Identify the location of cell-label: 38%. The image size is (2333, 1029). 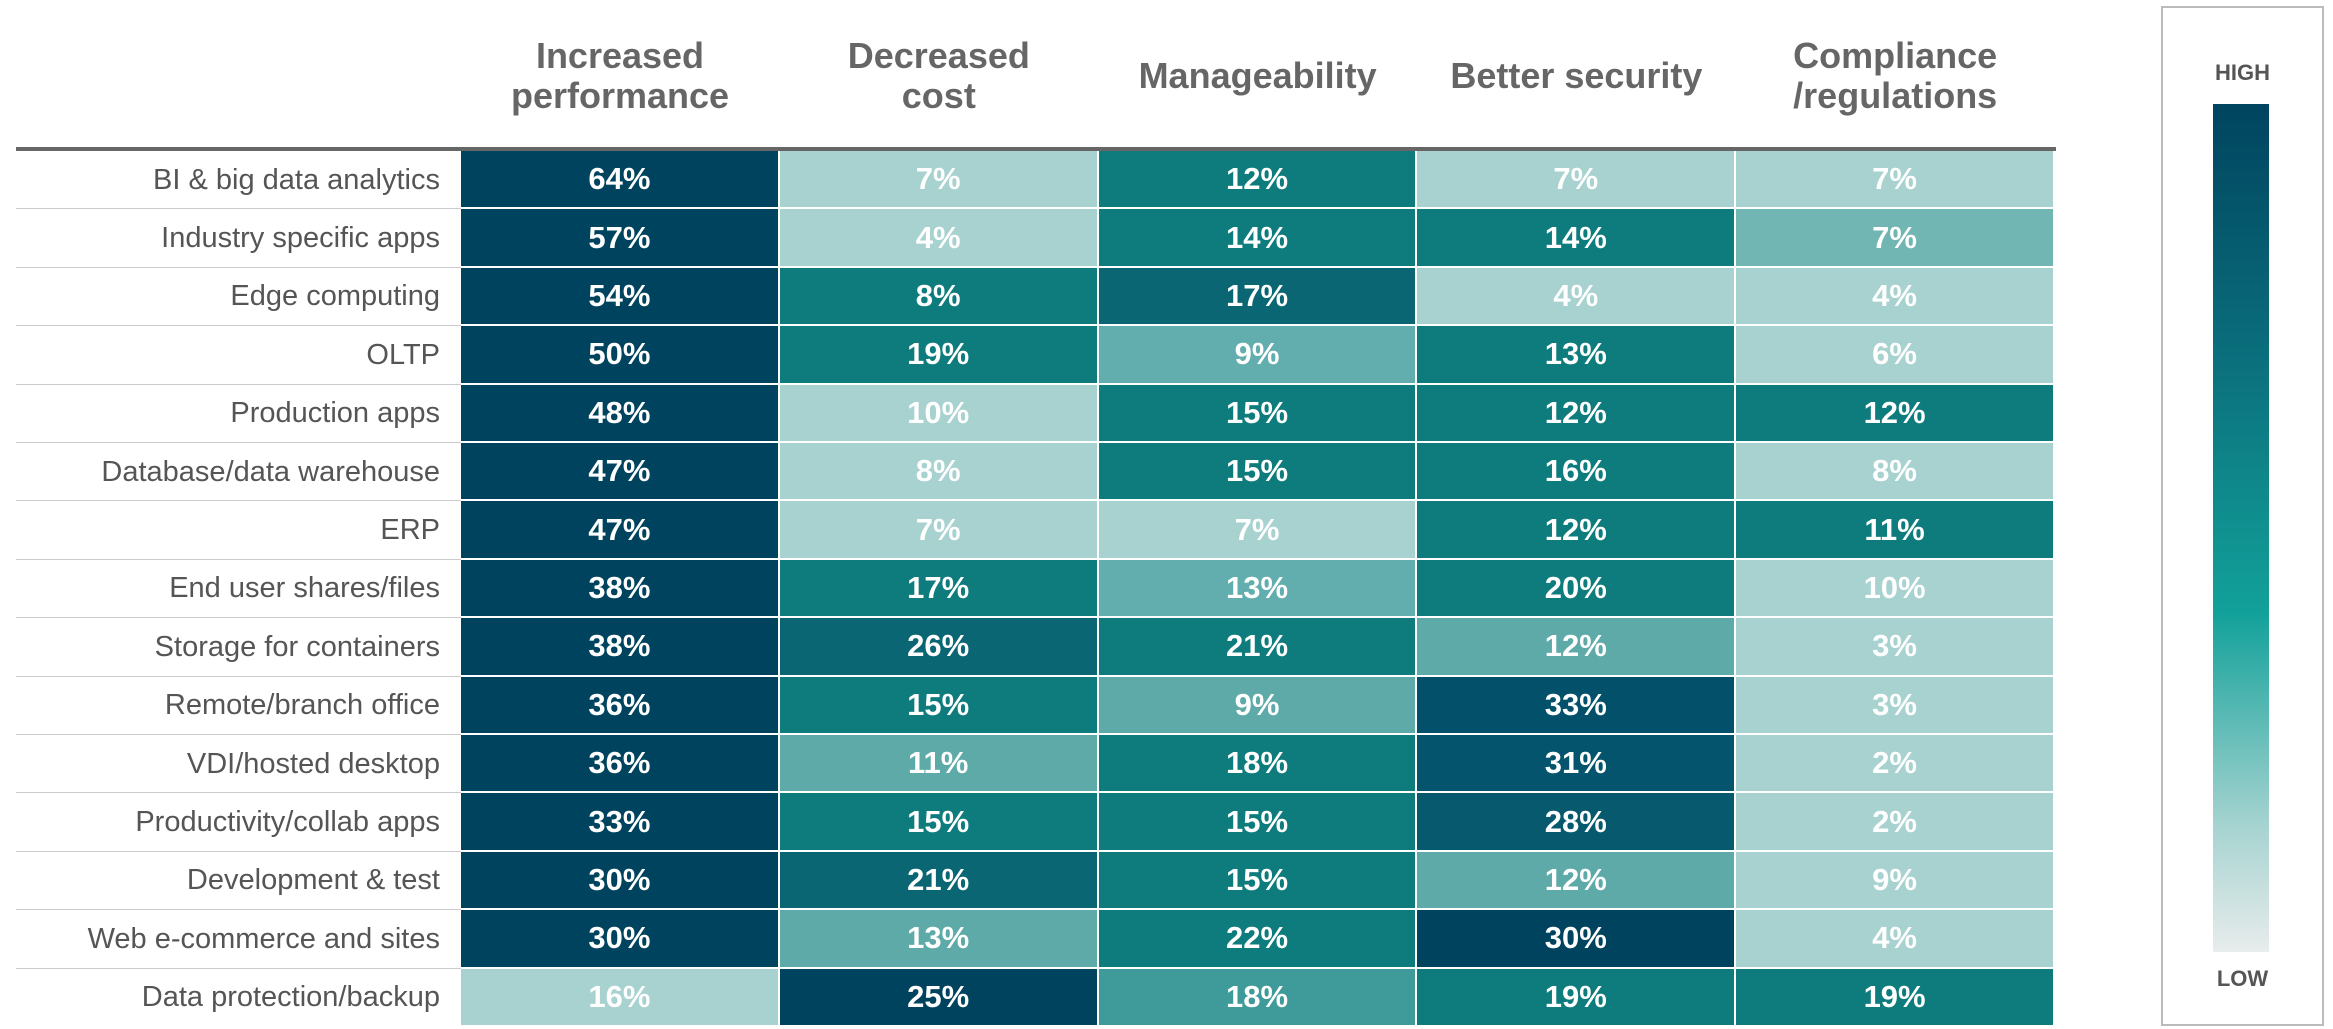
(619, 587).